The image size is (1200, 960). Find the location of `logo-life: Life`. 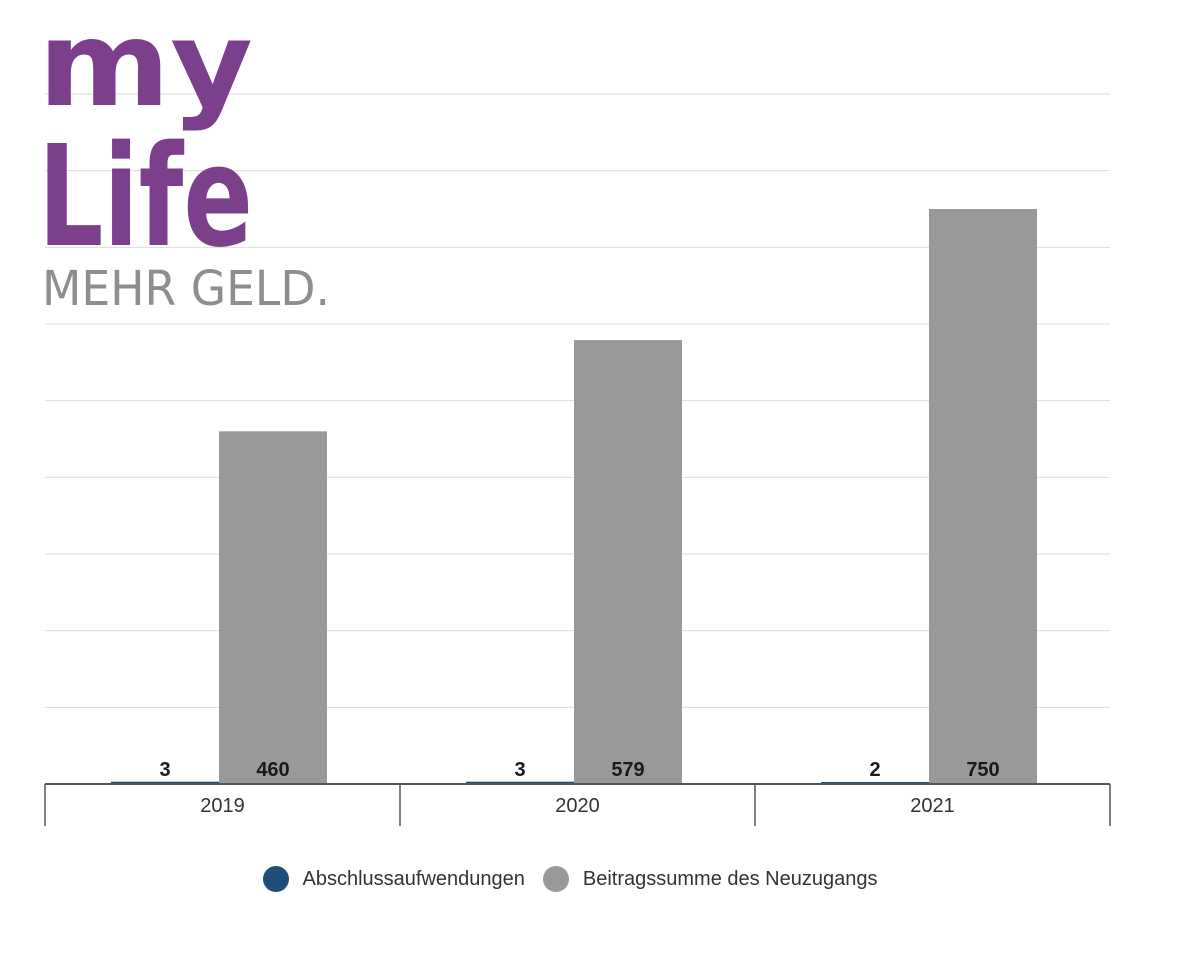

logo-life: Life is located at coordinates (145, 197).